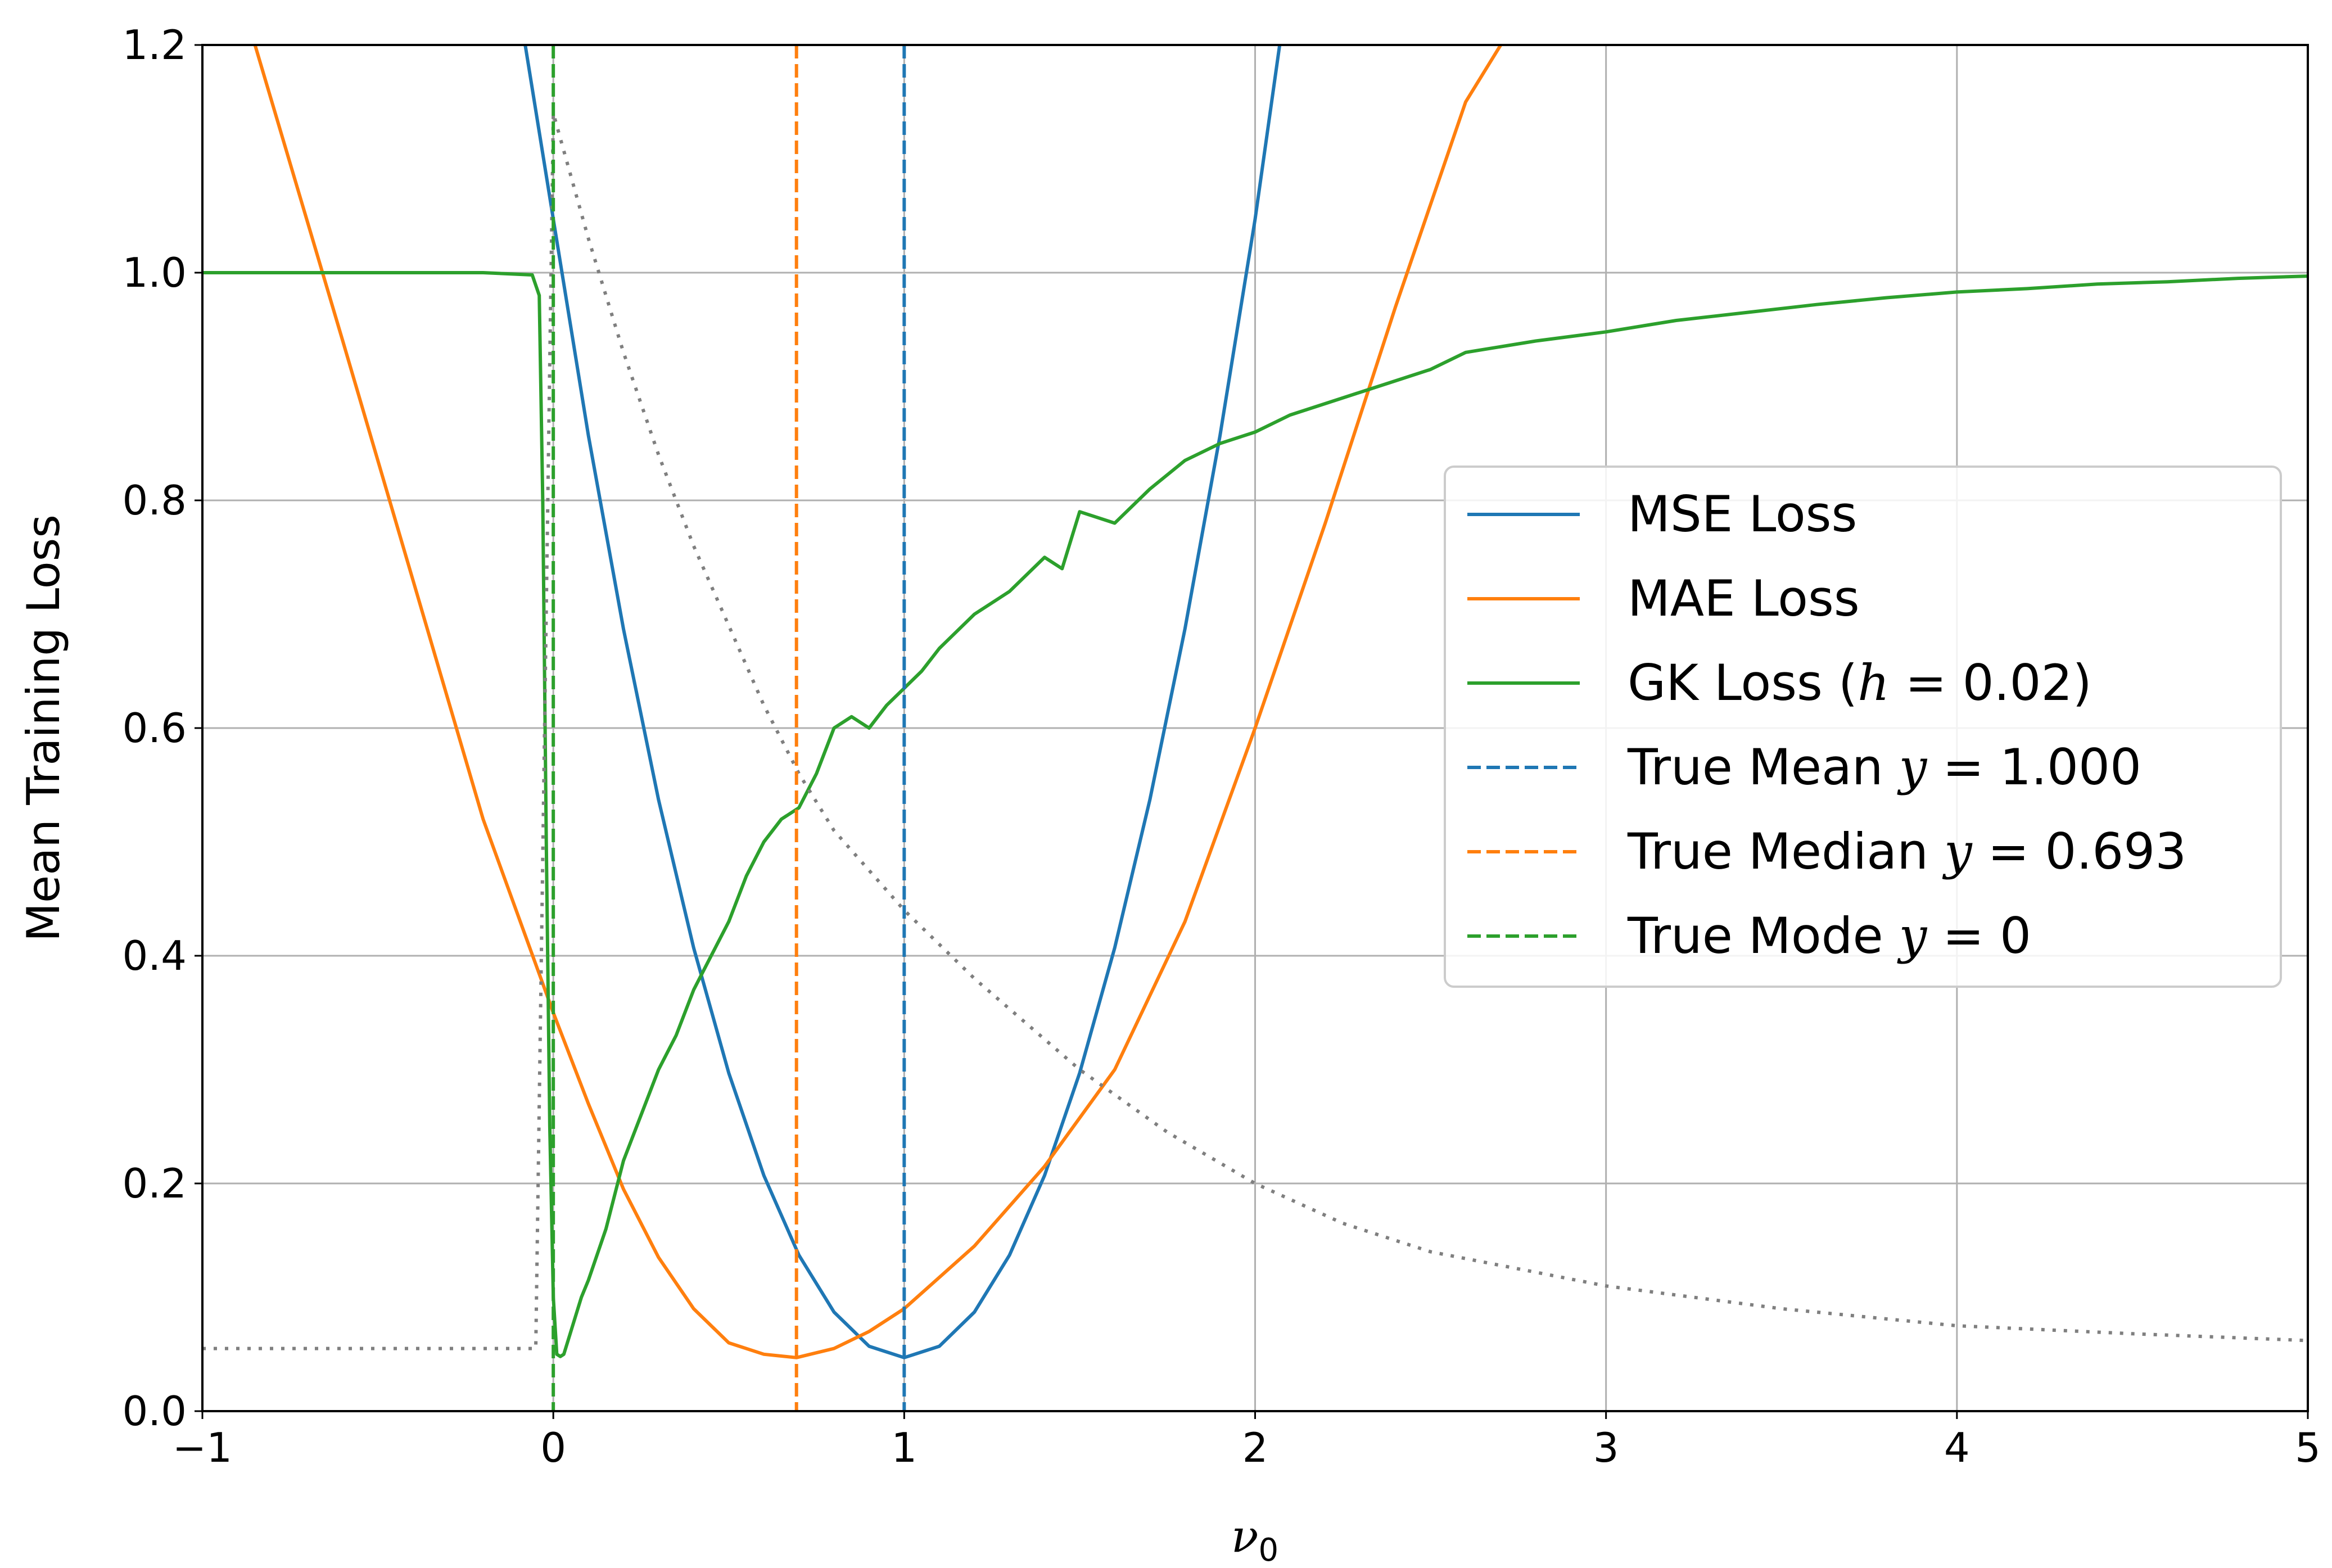 The height and width of the screenshot is (1568, 2332). What do you see at coordinates (1254, 1539) in the screenshot?
I see `x-axis-label: ν0` at bounding box center [1254, 1539].